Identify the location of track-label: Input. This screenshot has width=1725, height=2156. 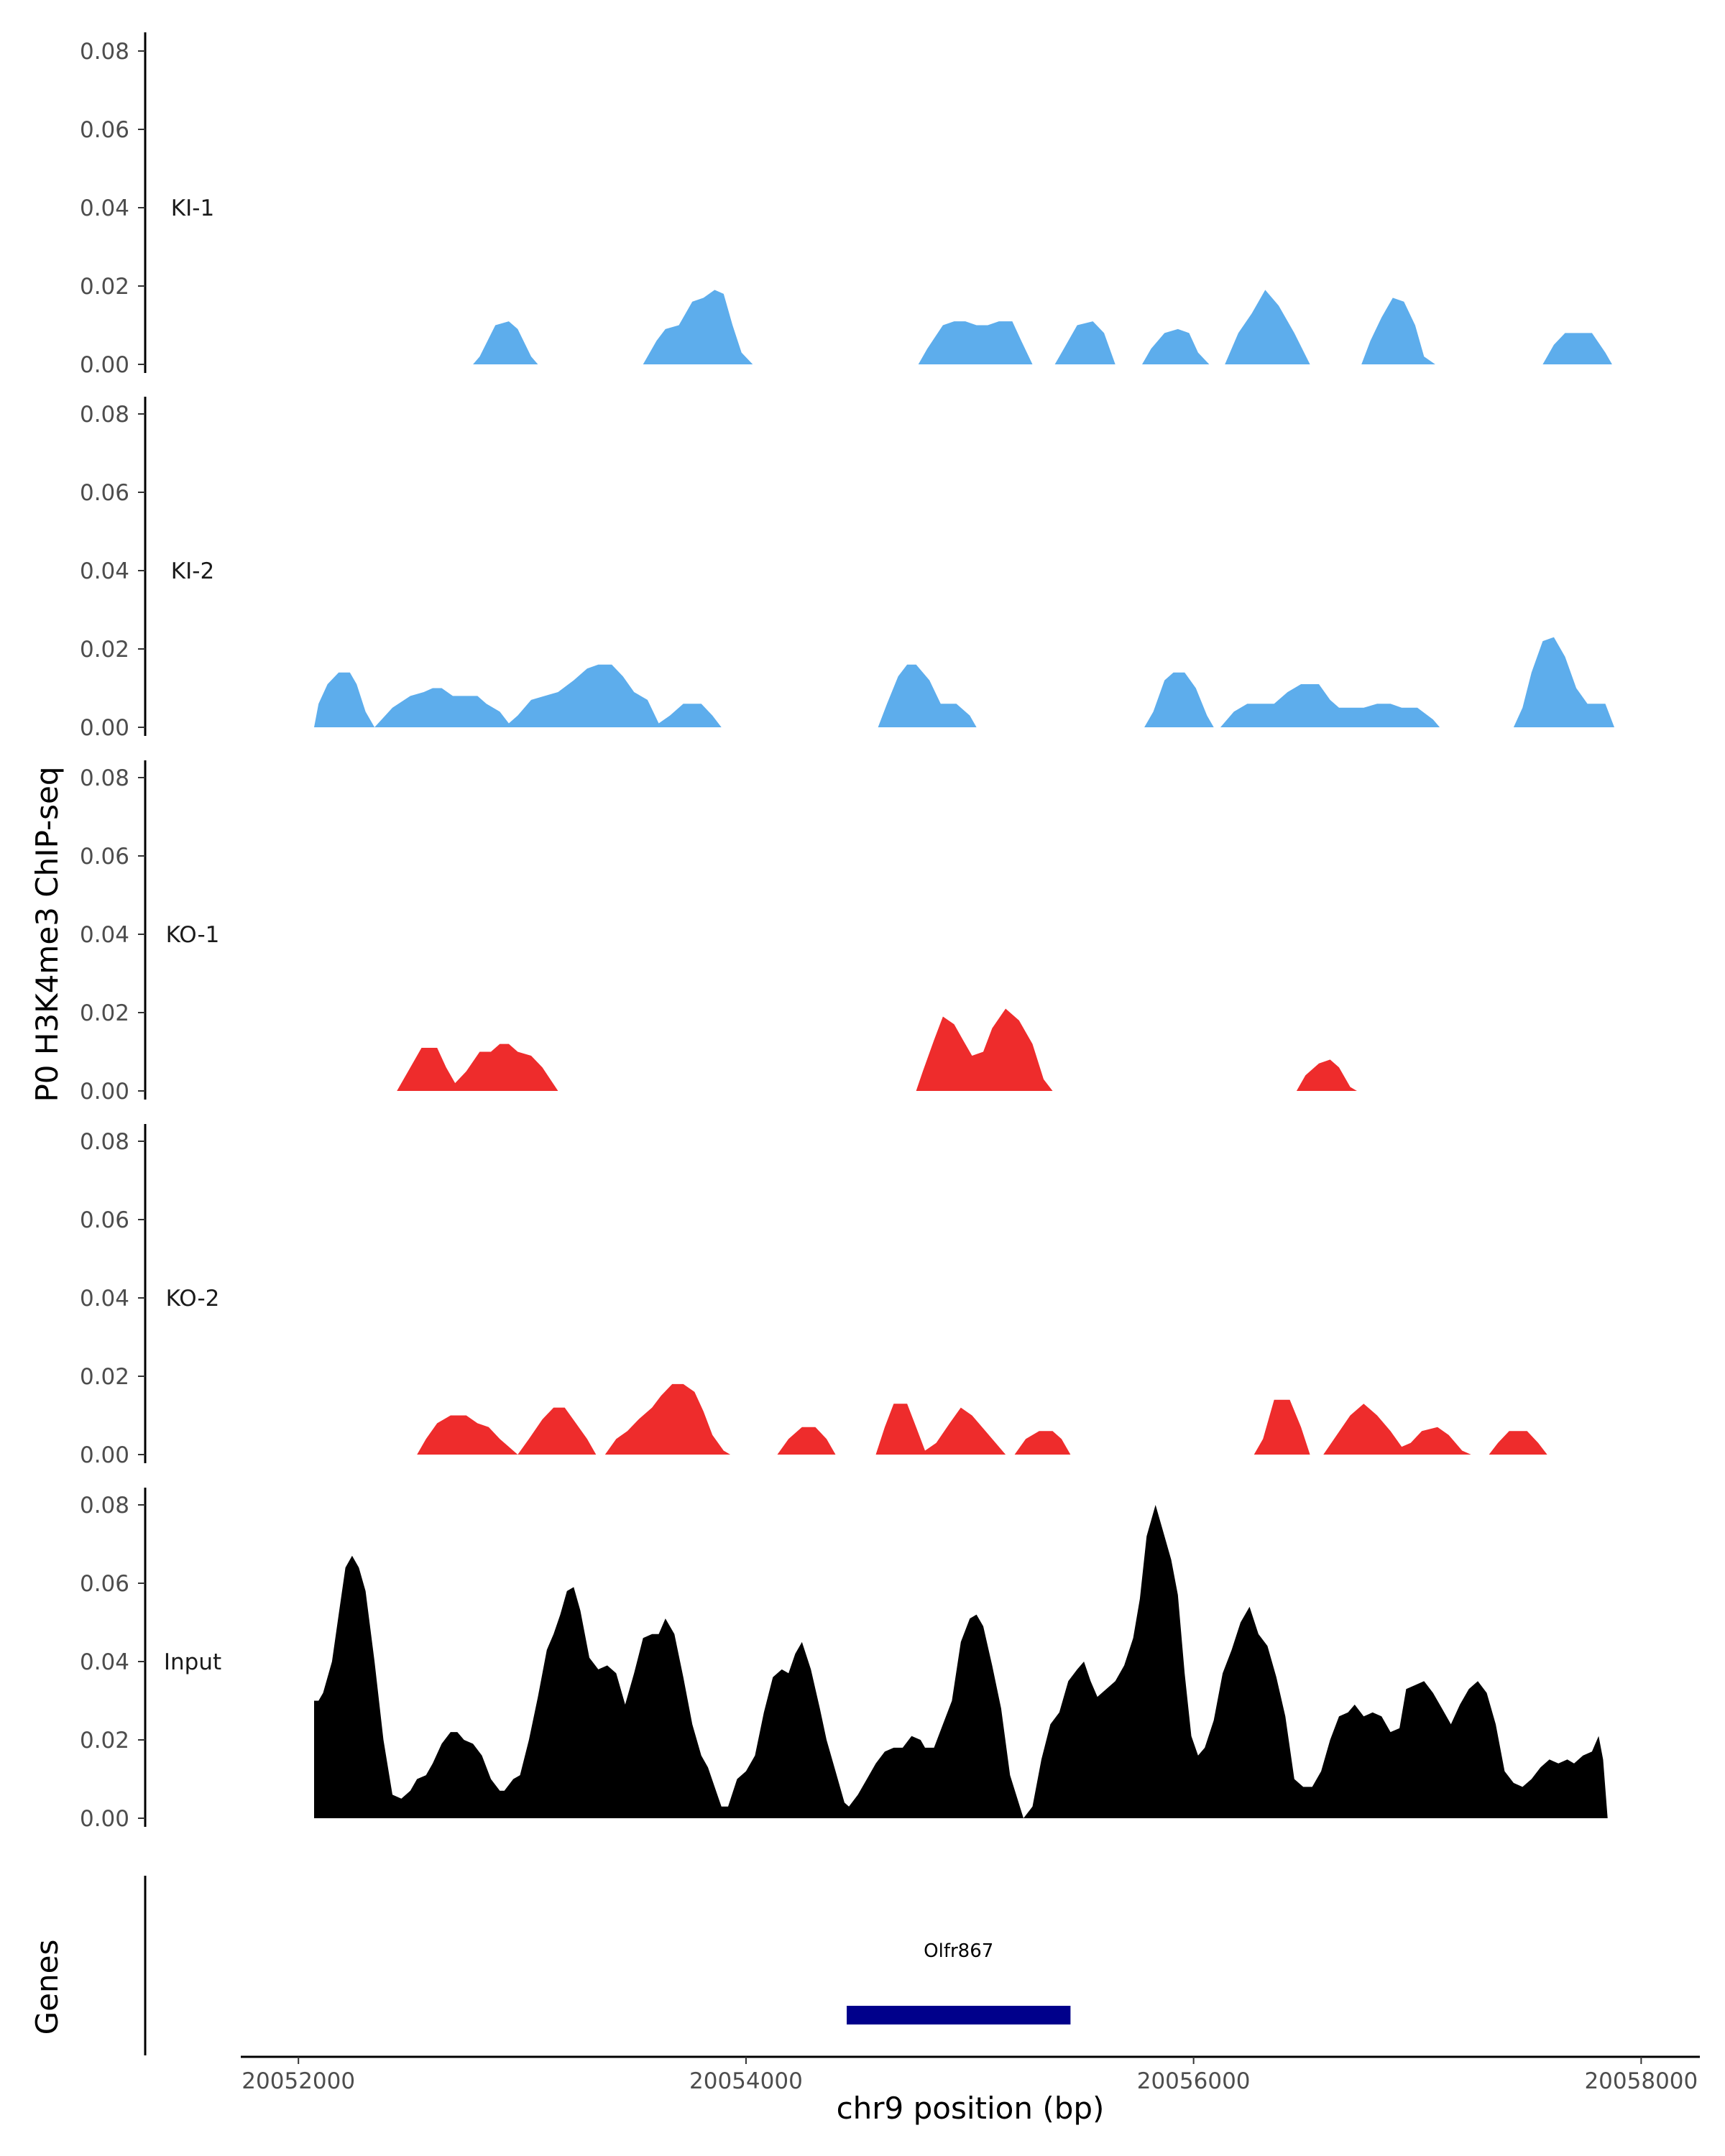
(192, 1662).